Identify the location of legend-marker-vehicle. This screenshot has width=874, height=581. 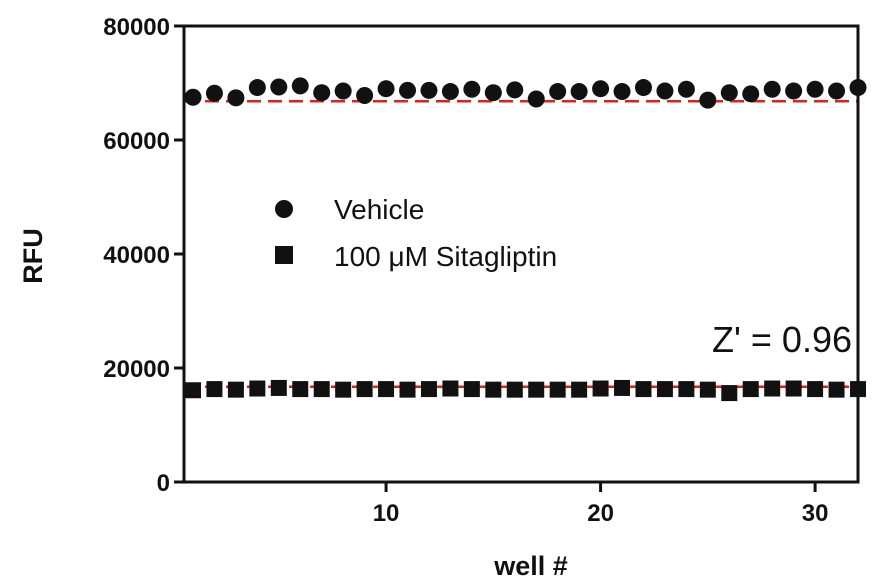
(284, 209).